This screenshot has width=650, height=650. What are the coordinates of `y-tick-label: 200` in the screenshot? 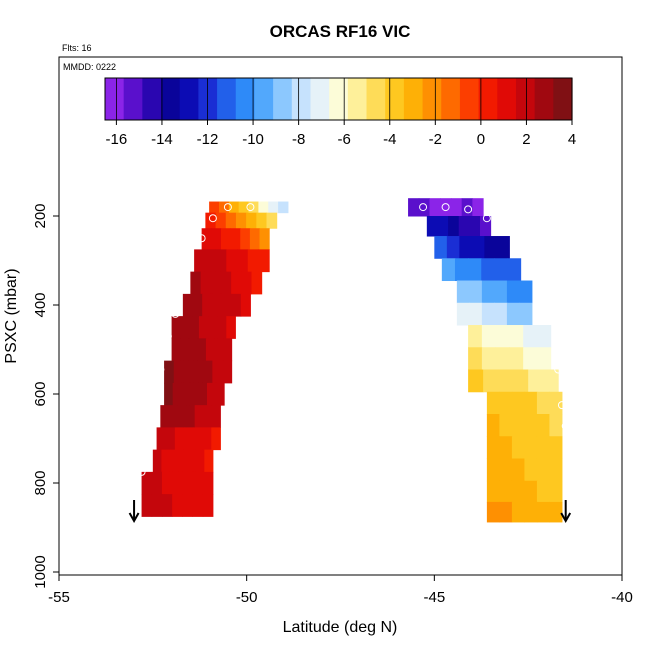 It's located at (40, 215).